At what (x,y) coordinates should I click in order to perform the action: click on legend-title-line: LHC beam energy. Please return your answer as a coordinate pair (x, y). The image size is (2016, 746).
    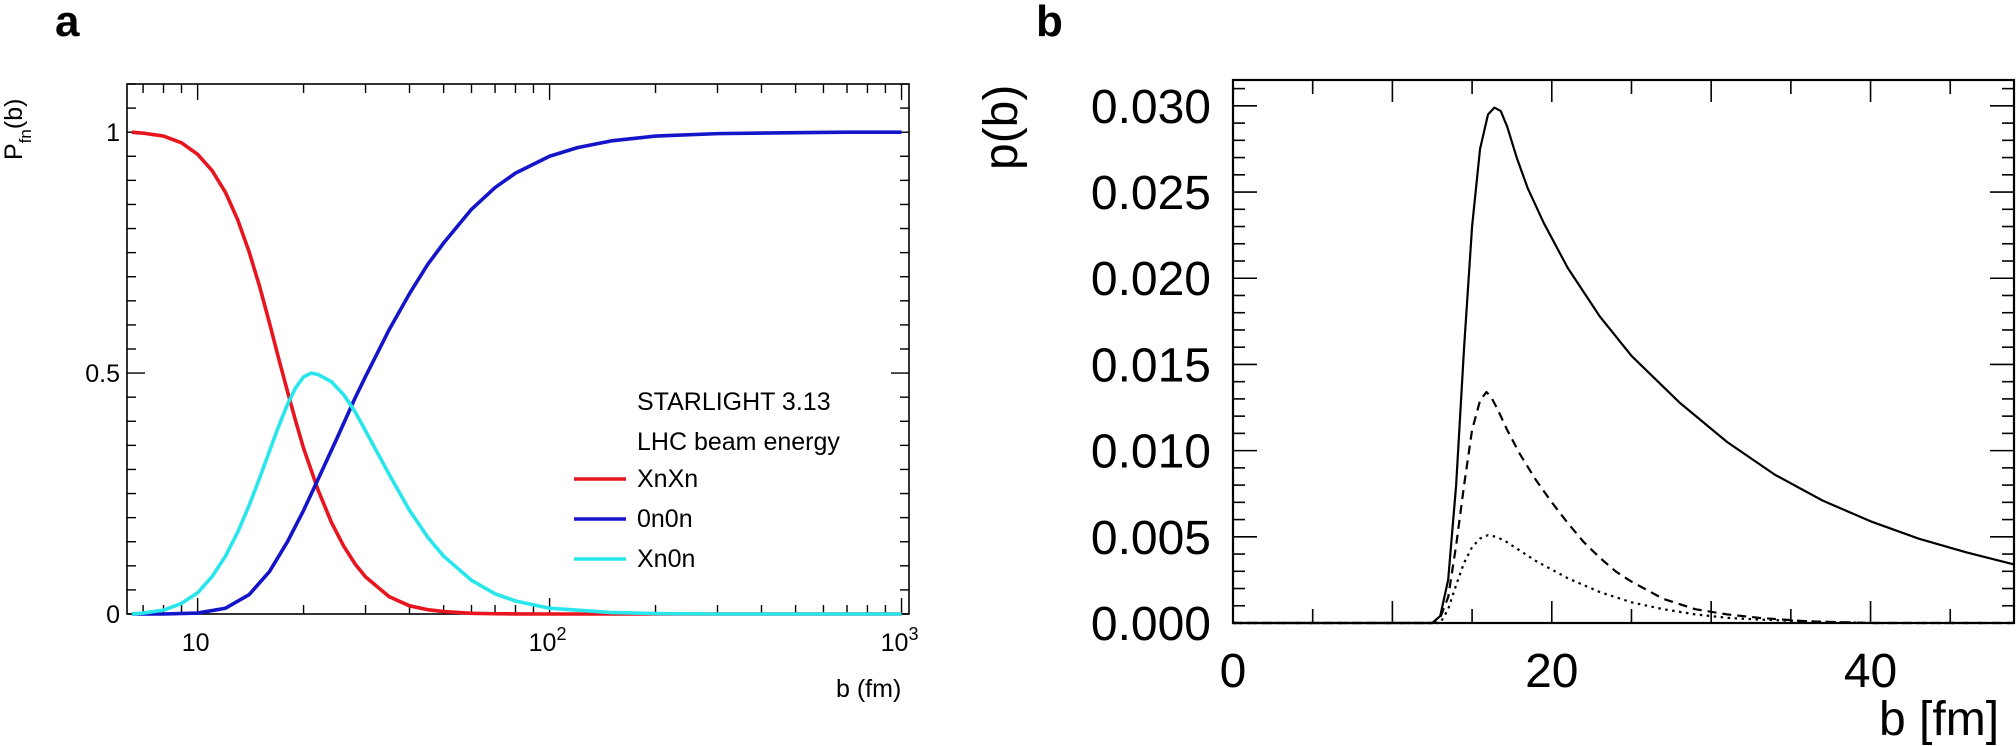
    Looking at the image, I should click on (738, 442).